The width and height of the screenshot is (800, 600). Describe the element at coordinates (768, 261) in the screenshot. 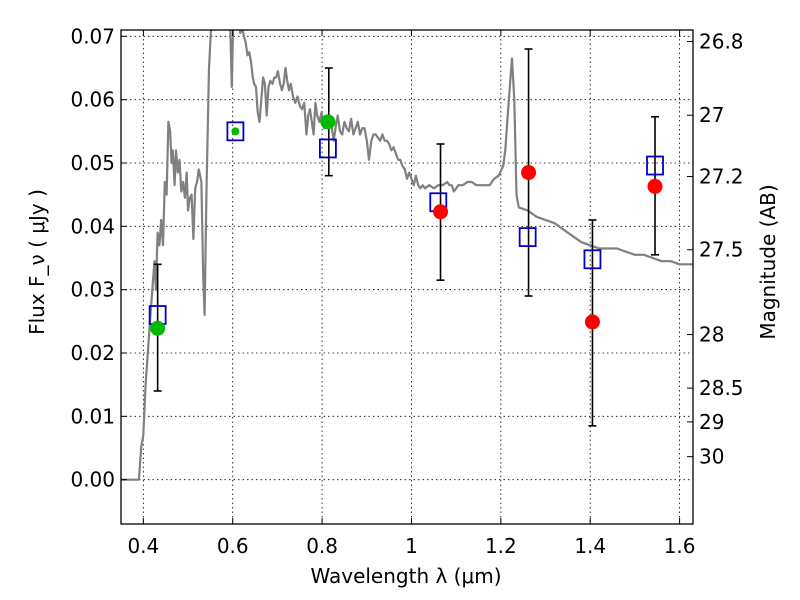

I see `y2-axis-label: Magnitude (AB)` at that location.